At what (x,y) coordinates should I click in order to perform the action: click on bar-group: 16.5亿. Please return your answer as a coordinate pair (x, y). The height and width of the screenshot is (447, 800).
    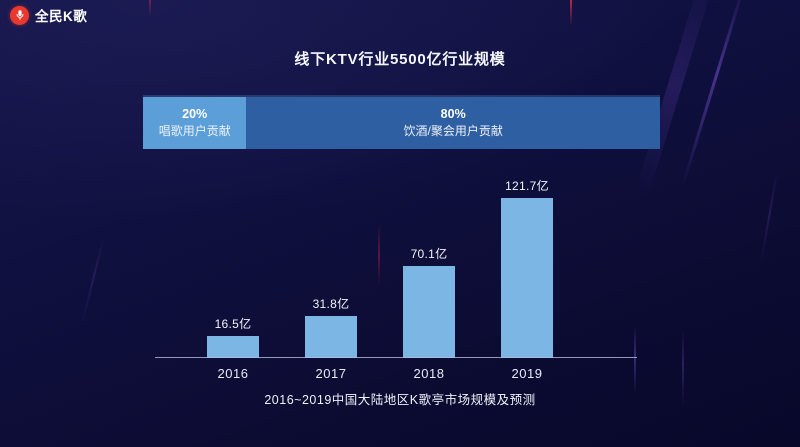
    Looking at the image, I should click on (233, 336).